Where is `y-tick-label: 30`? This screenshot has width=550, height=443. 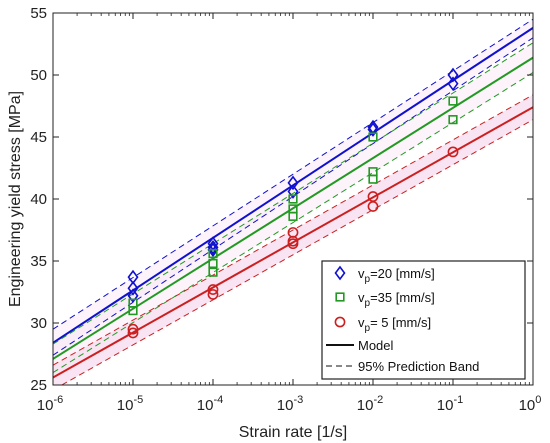
y-tick-label: 30 is located at coordinates (38, 323).